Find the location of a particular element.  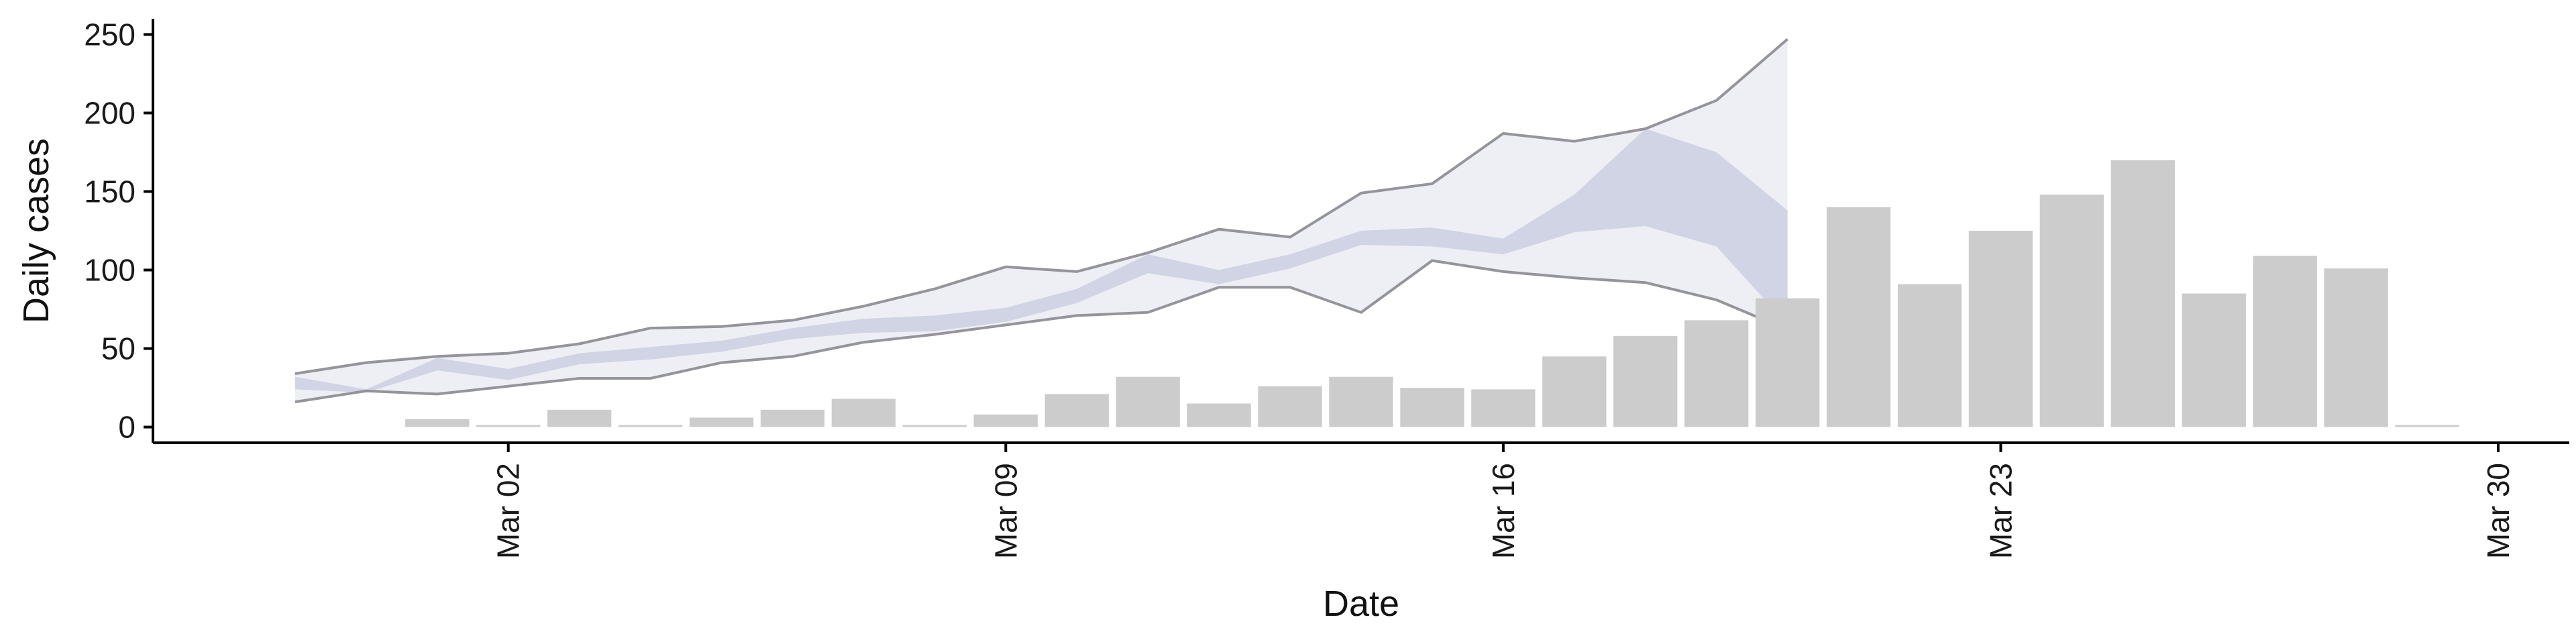

y-tick-label-0: 0 is located at coordinates (127, 427).